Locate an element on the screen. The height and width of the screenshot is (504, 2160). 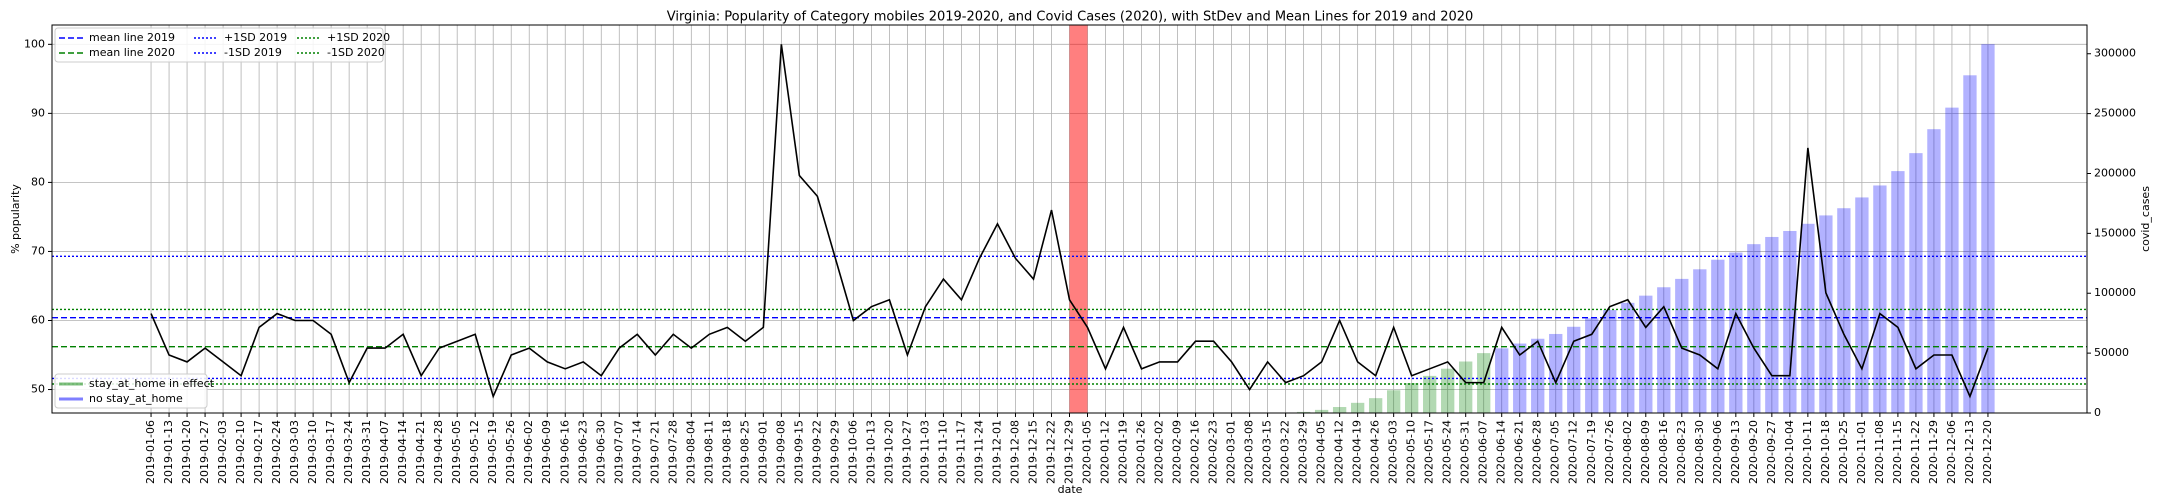
x-tick-label: 2020-12-13 is located at coordinates (1969, 452).